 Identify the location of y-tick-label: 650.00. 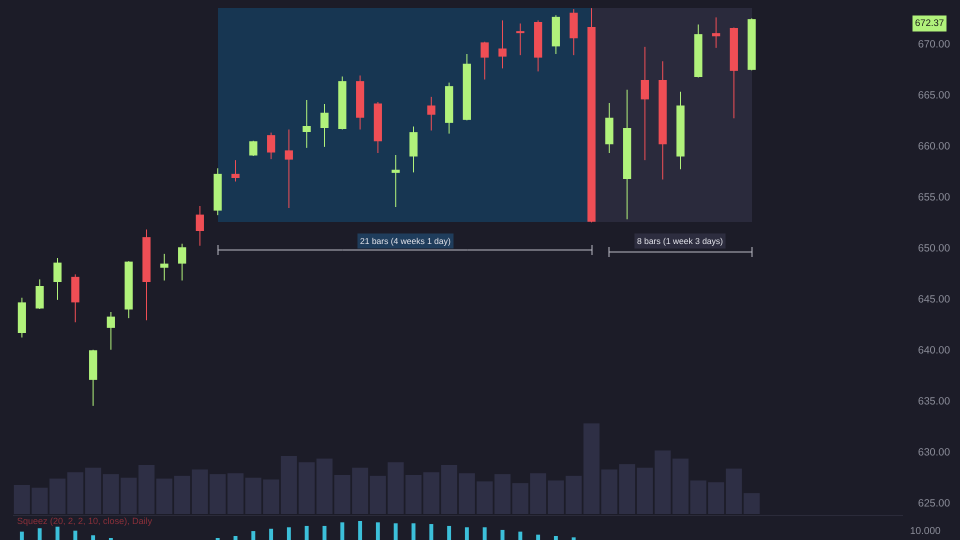
(934, 248).